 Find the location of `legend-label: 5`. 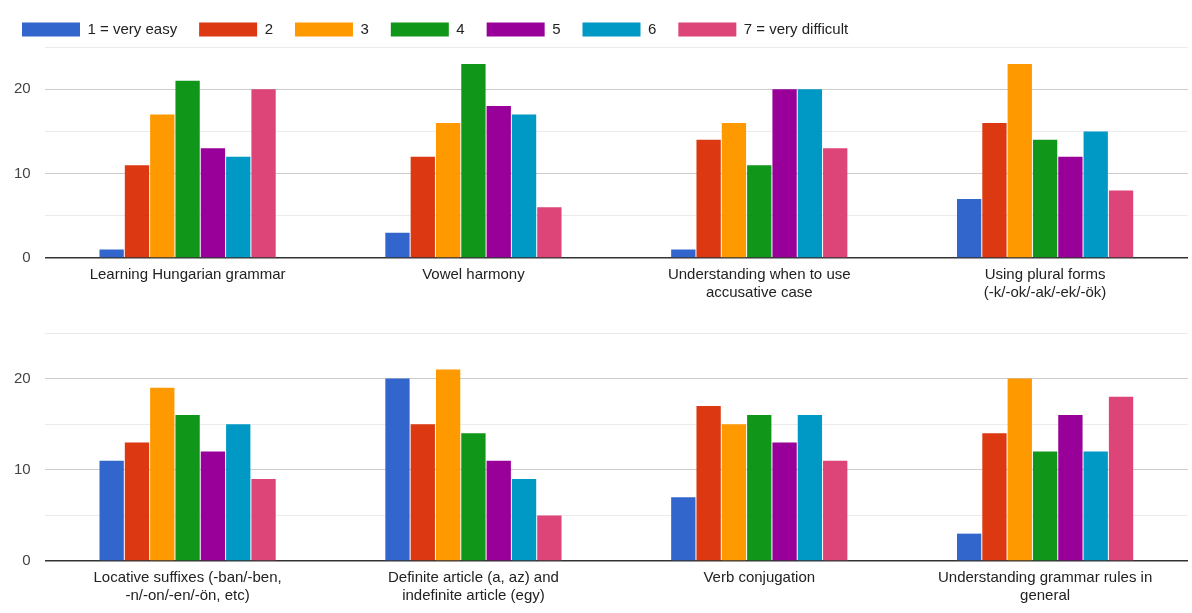

legend-label: 5 is located at coordinates (556, 28).